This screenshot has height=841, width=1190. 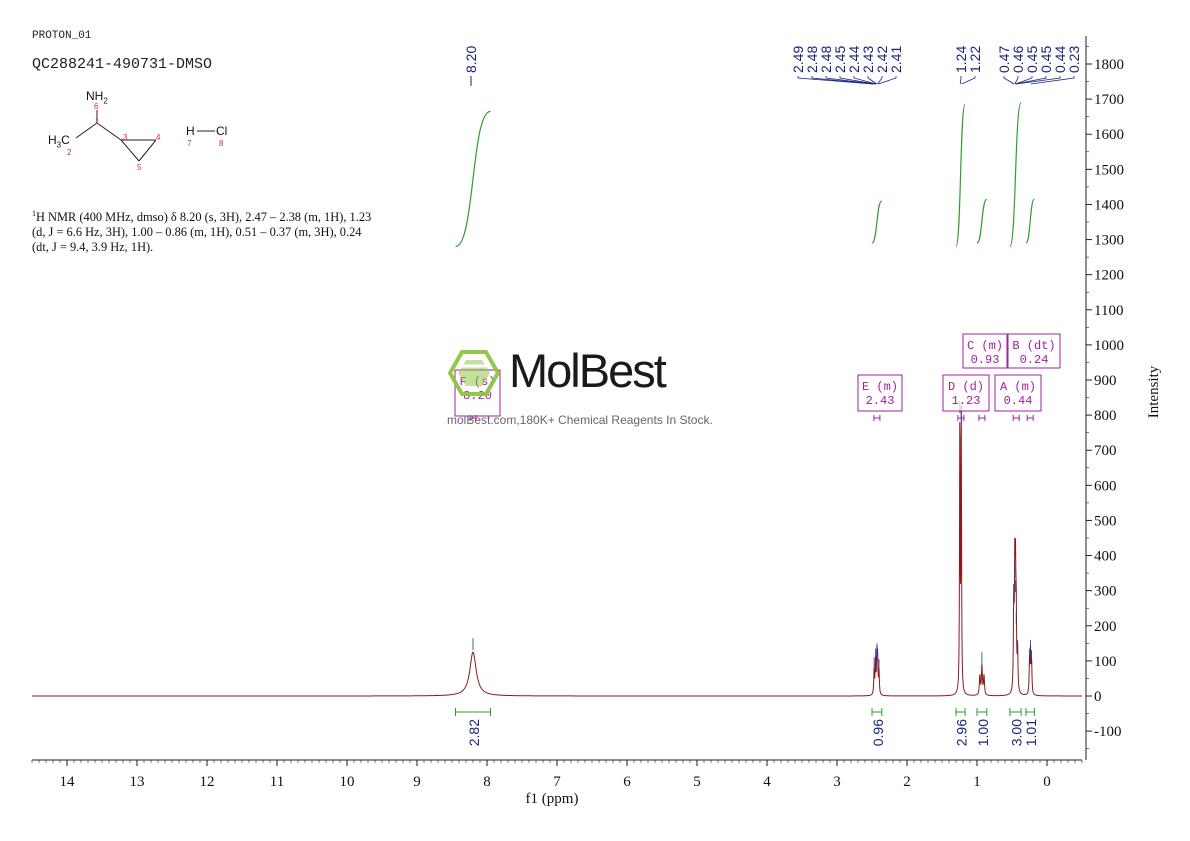 I want to click on y-tick-label: 500, so click(x=1105, y=521).